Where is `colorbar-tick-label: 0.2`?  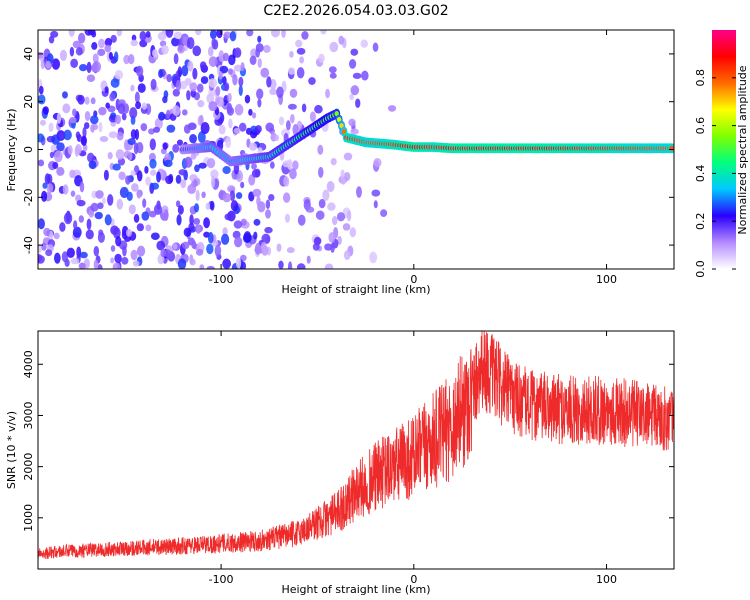 colorbar-tick-label: 0.2 is located at coordinates (700, 221).